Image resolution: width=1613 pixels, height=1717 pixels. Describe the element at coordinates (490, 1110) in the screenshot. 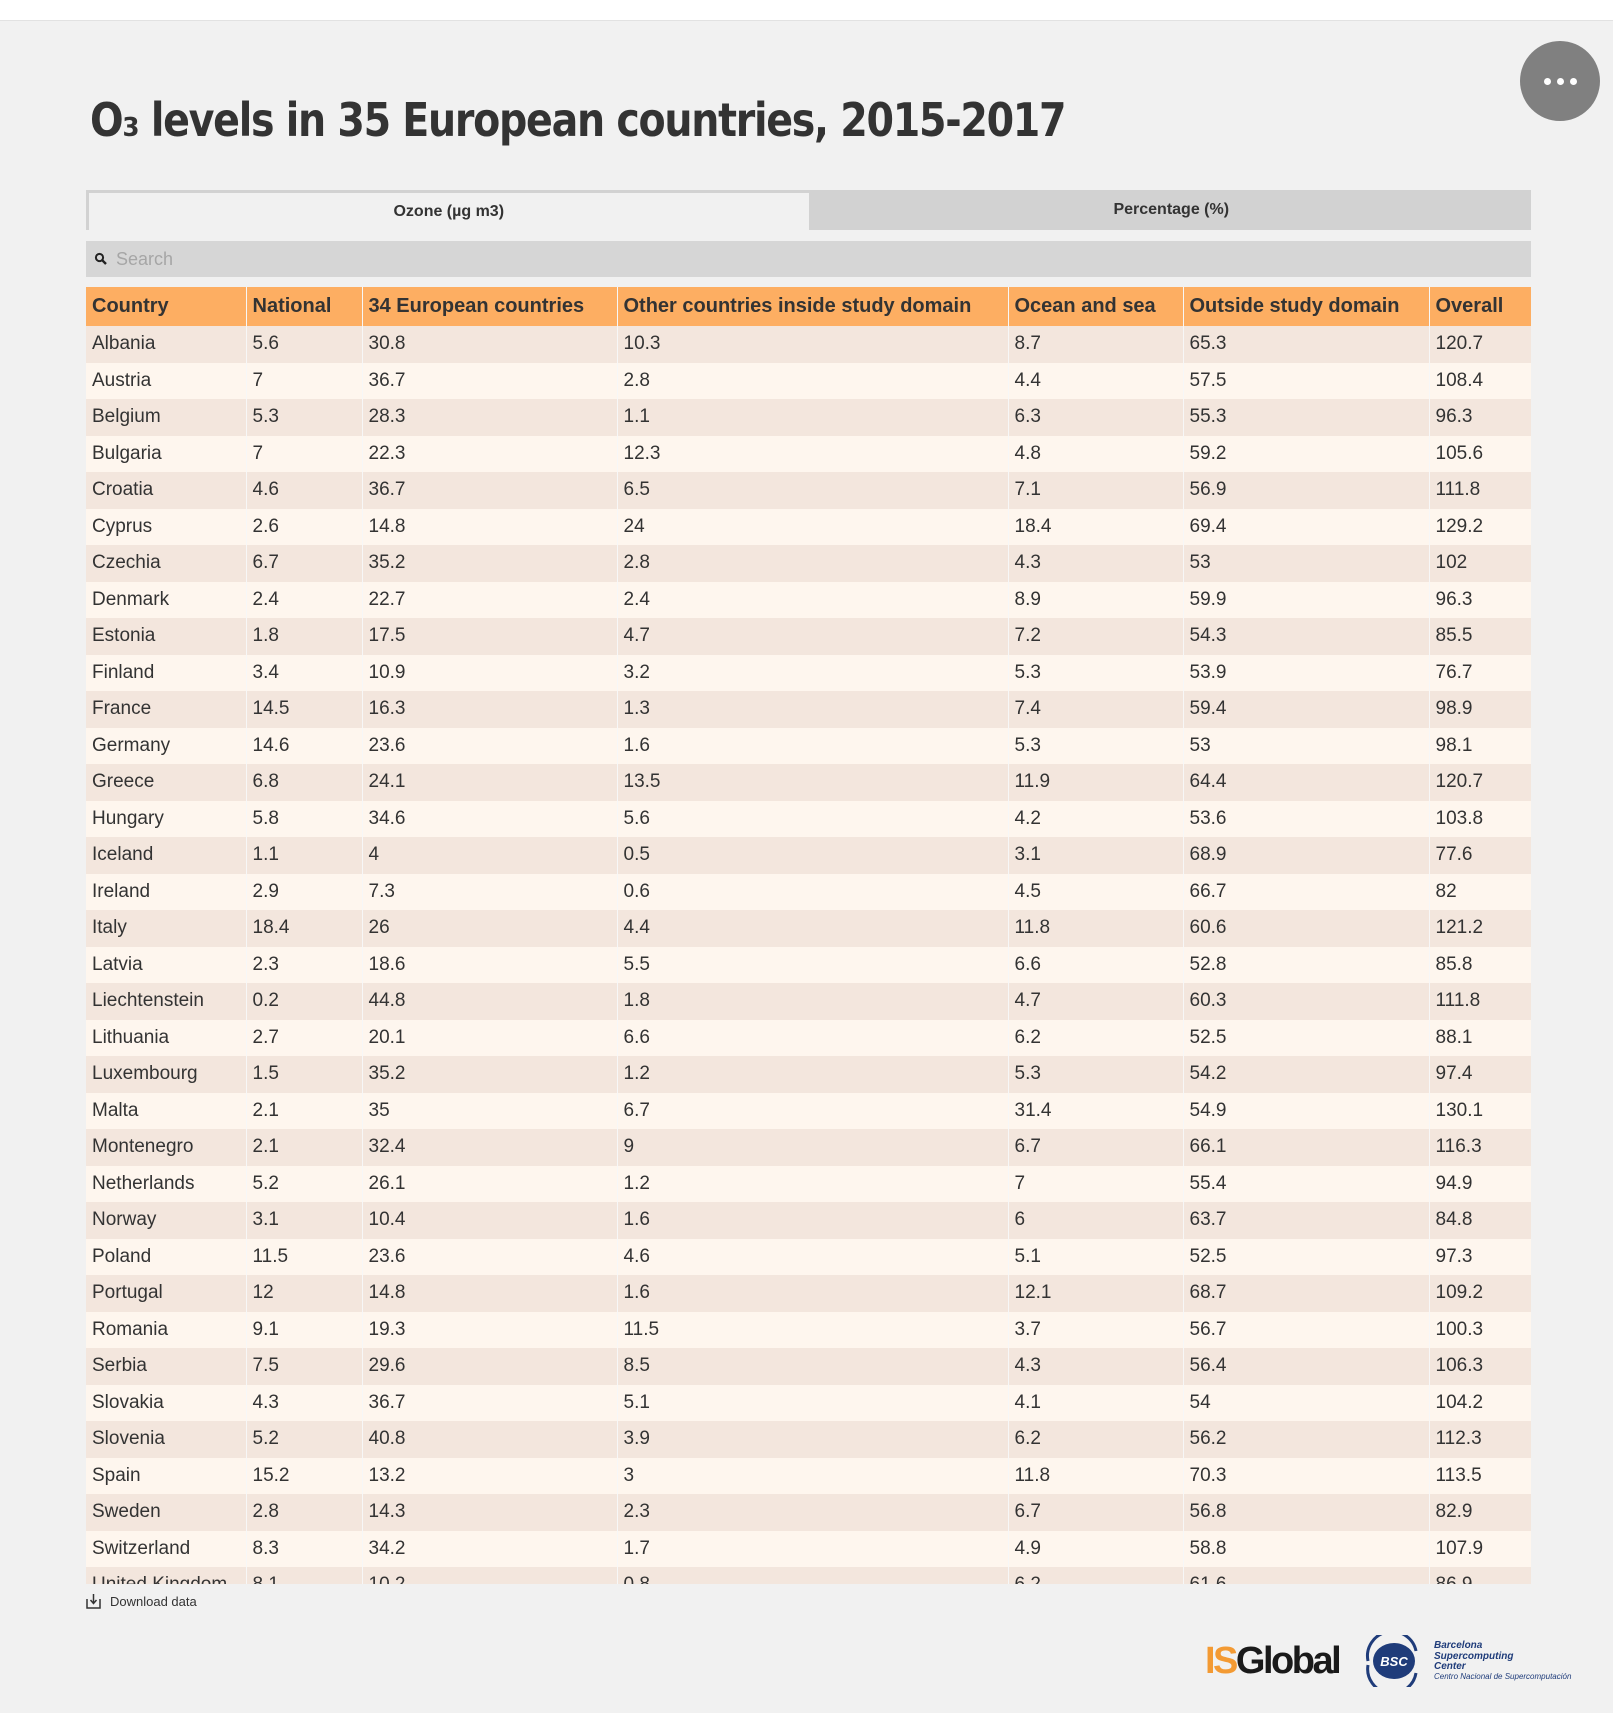

I see `value-cell: 35` at that location.